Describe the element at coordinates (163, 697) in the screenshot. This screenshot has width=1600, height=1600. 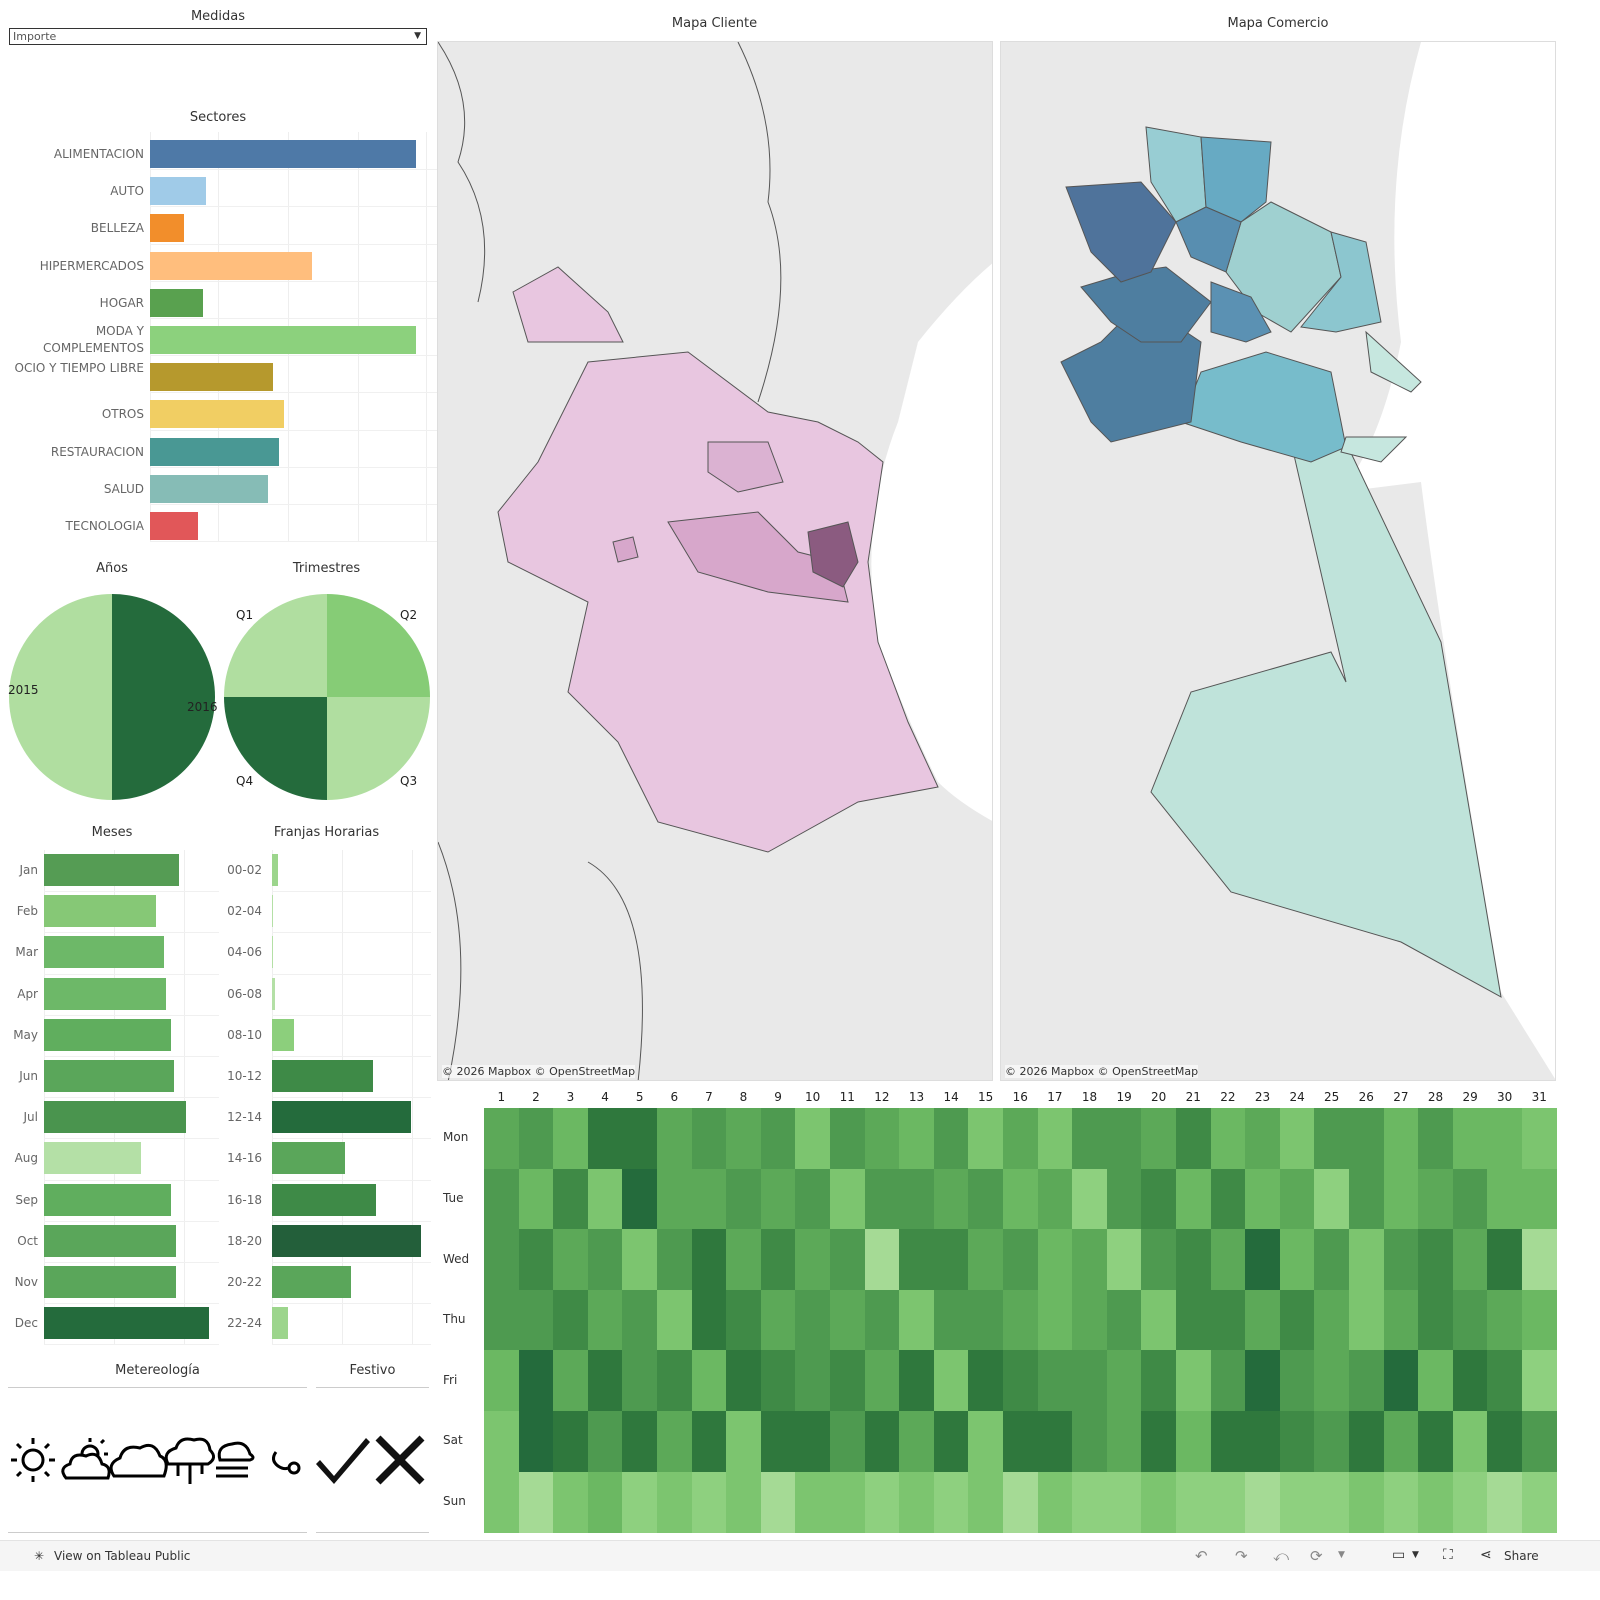
I see `pie-slice` at that location.